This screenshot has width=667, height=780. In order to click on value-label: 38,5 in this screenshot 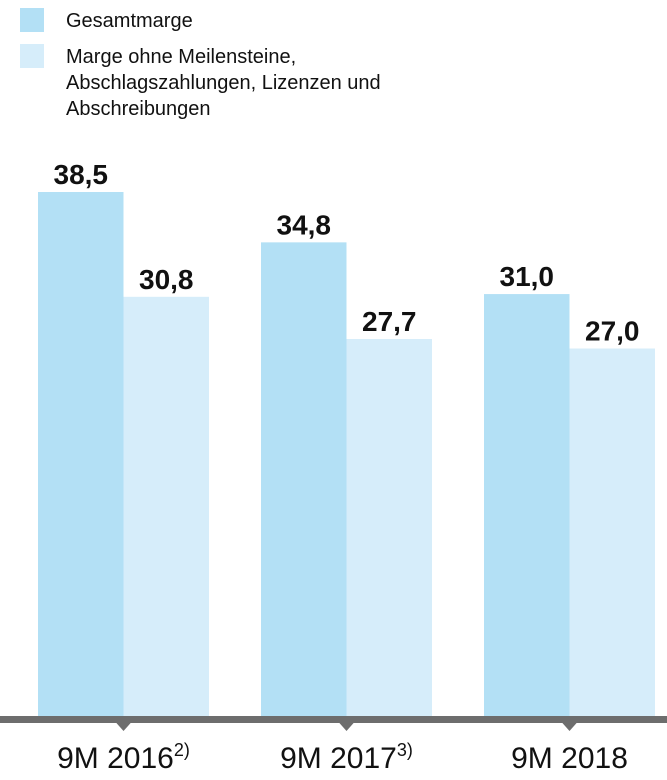, I will do `click(81, 174)`.